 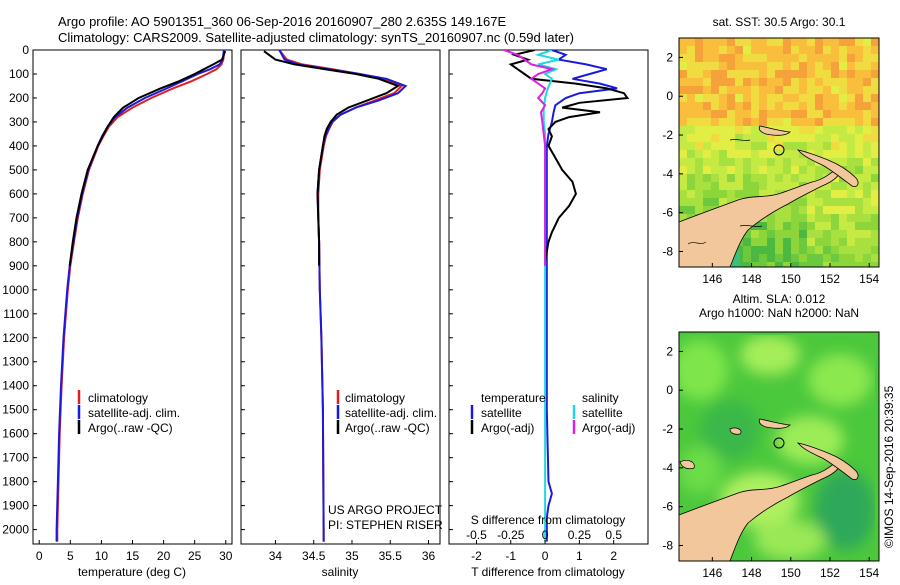 I want to click on series-salinity-satellite, so click(x=547, y=296).